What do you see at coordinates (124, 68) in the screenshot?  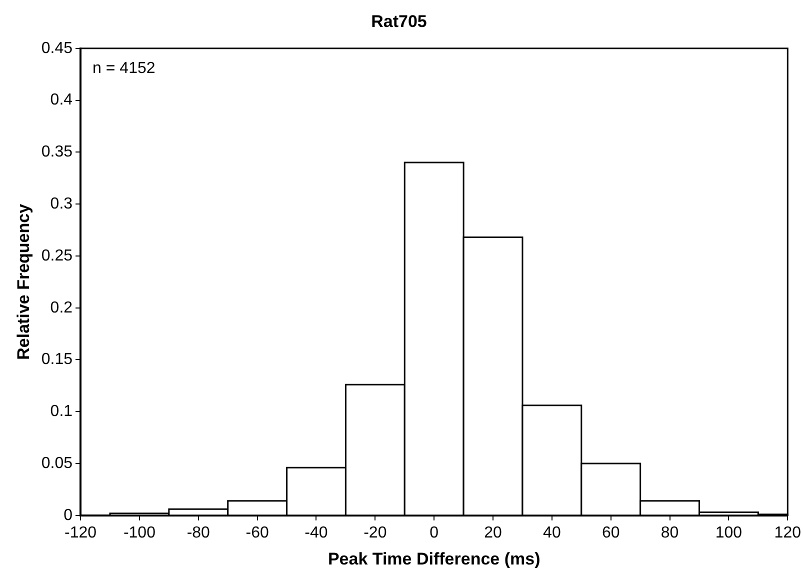 I see `annotation: n = 4152` at bounding box center [124, 68].